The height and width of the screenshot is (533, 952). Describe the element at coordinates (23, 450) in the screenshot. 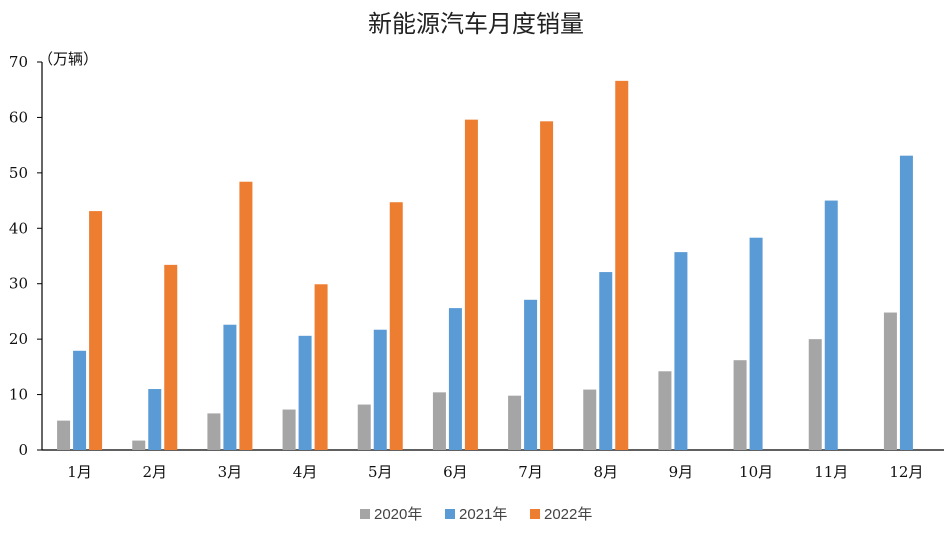

I see `y-tick-label: 0` at that location.